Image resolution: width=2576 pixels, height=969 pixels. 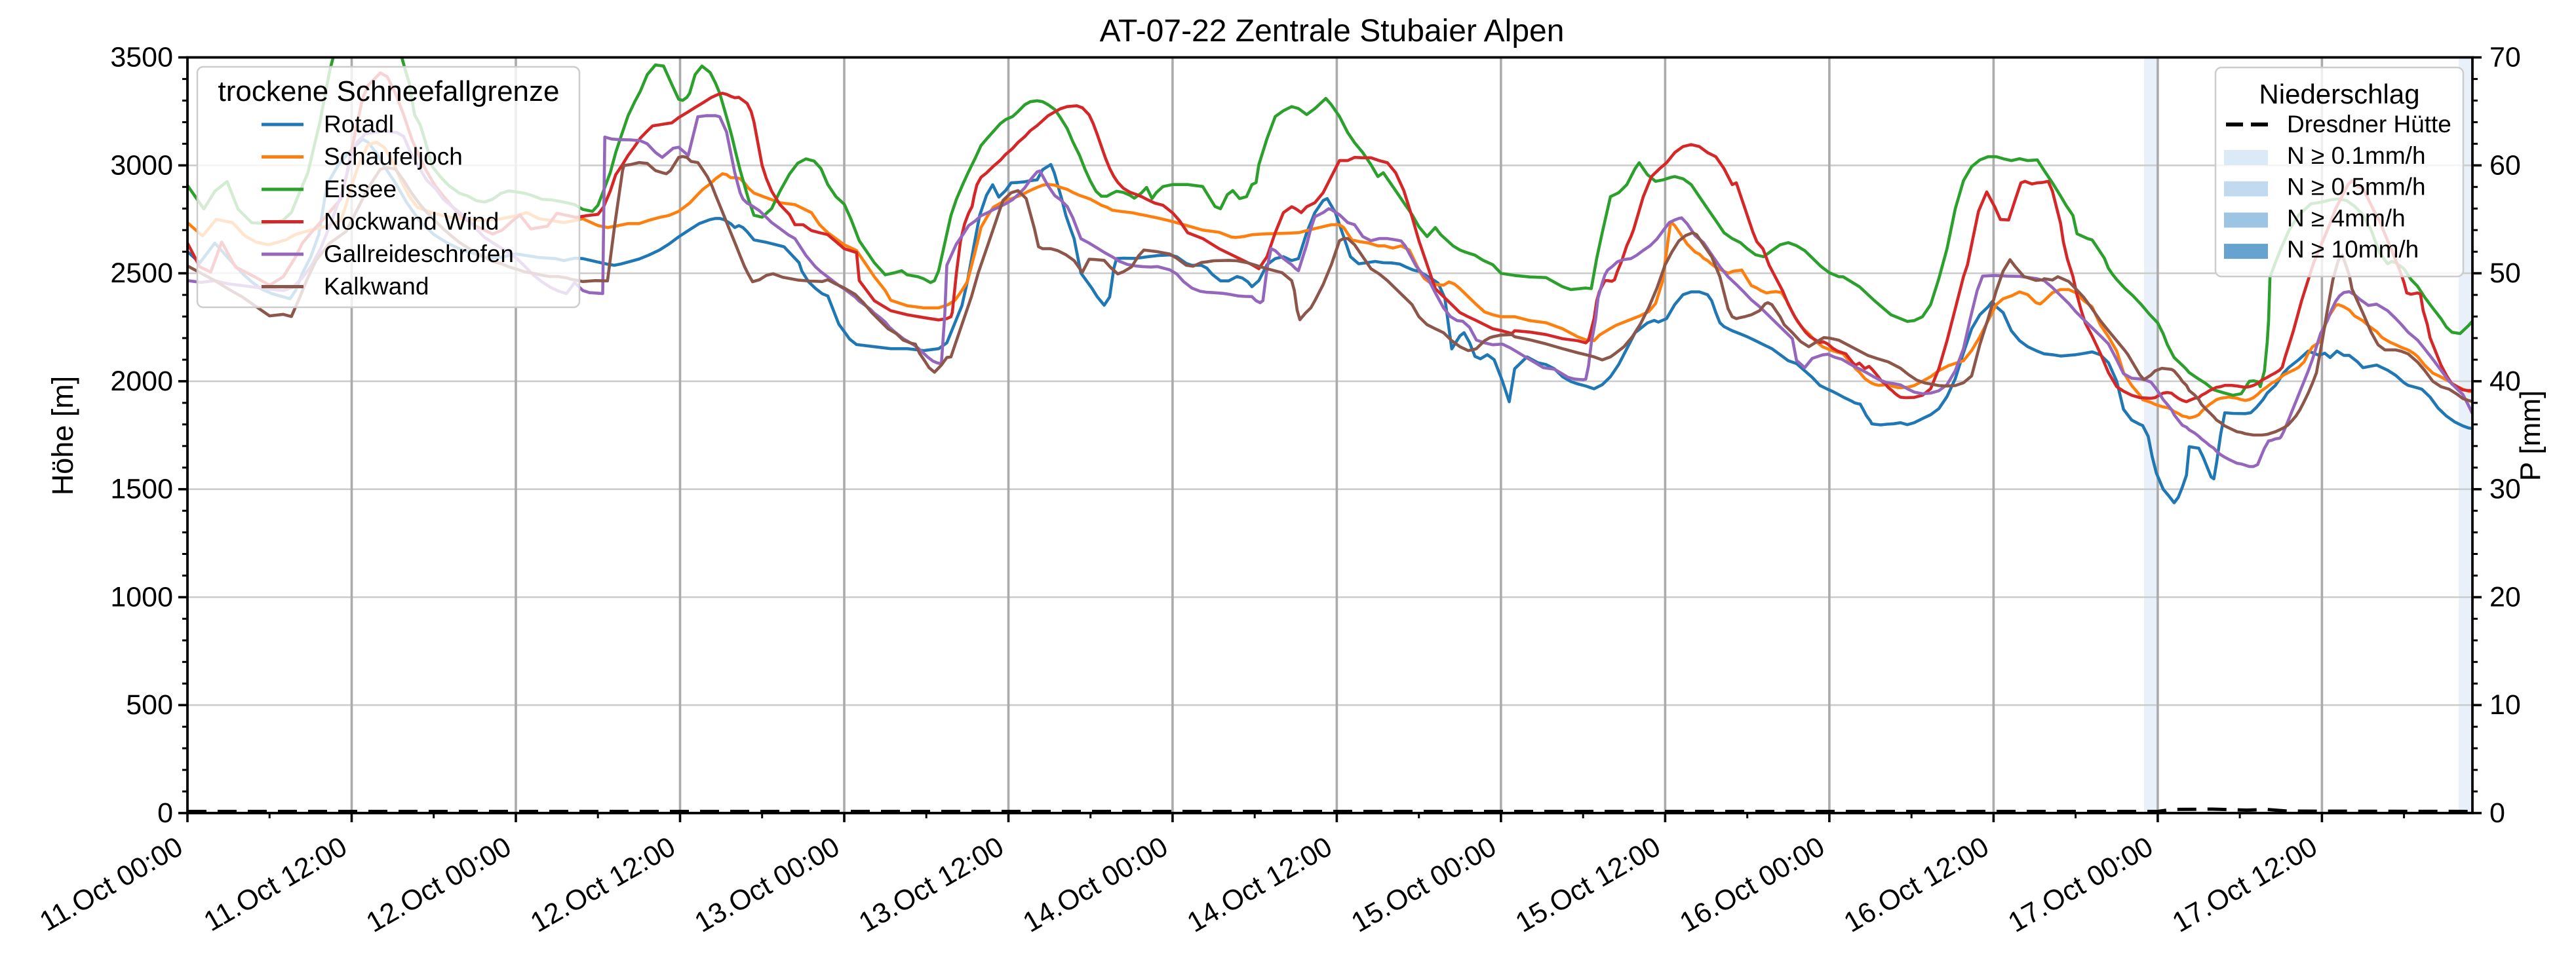 I want to click on svg-text: 60, so click(x=2505, y=165).